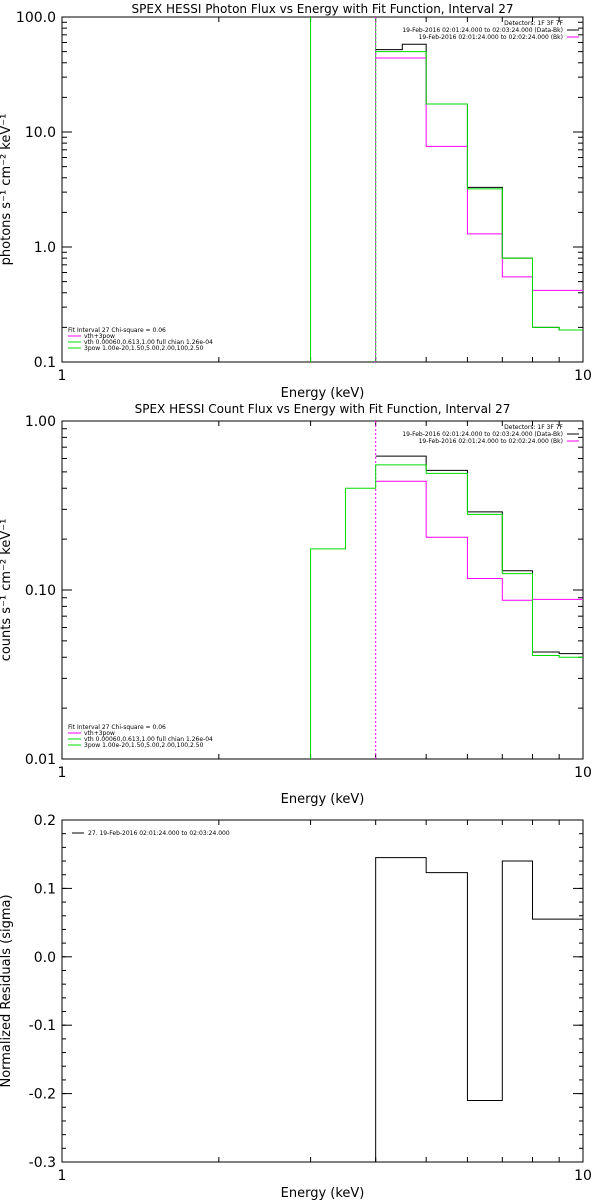 This screenshot has height=1200, width=600. I want to click on y-tick-label: 0.2, so click(45, 821).